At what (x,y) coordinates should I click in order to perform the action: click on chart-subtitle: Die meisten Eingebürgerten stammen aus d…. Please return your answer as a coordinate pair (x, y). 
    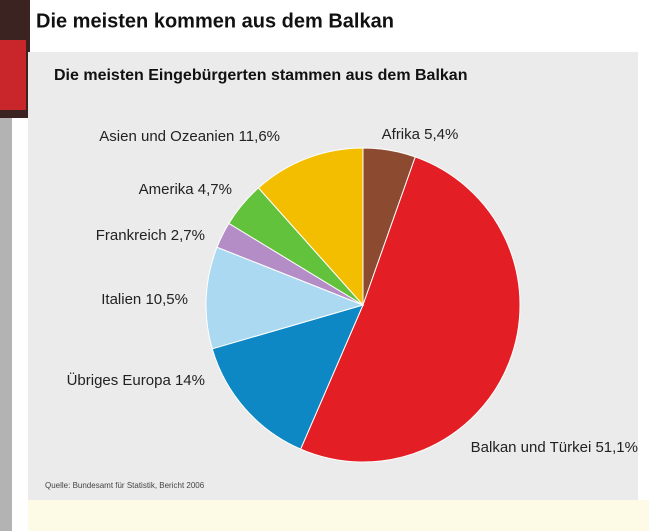
    Looking at the image, I should click on (260, 75).